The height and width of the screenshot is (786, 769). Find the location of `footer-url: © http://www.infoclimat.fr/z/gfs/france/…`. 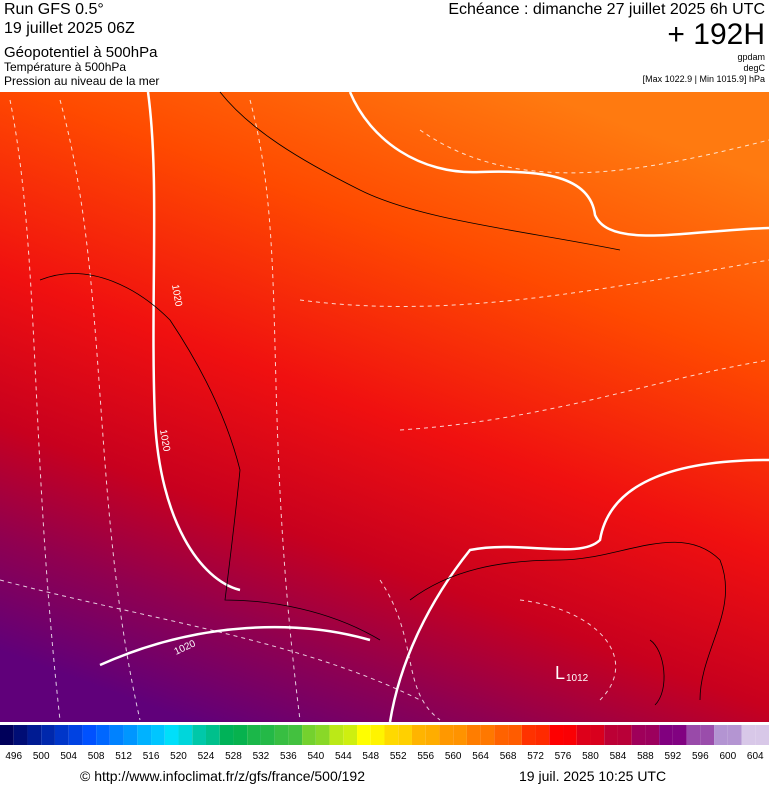

footer-url: © http://www.infoclimat.fr/z/gfs/france/… is located at coordinates (222, 776).